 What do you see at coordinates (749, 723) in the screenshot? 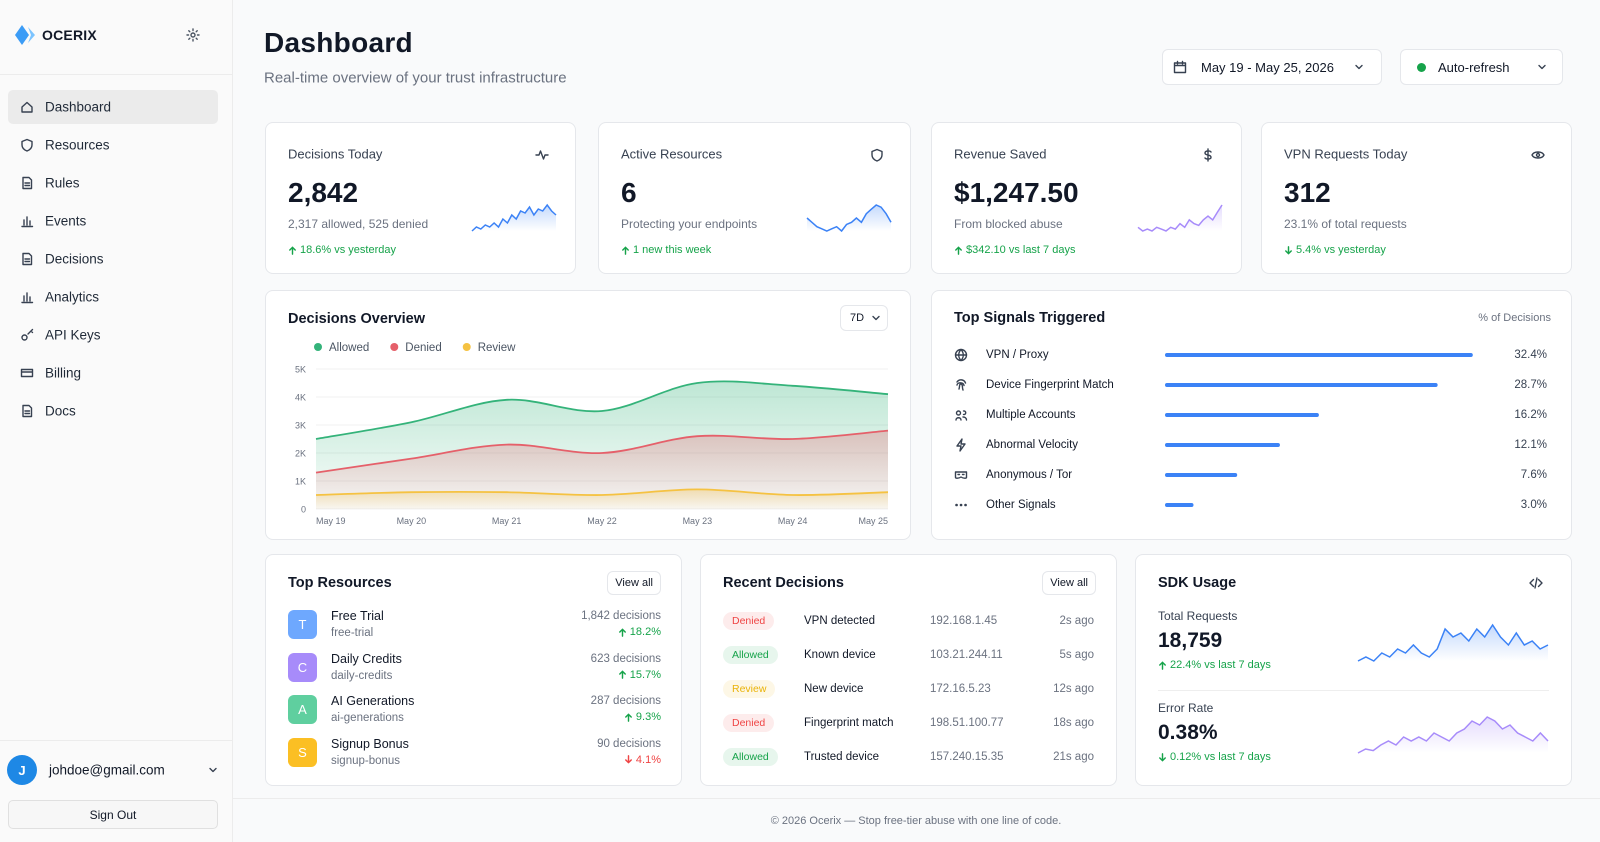
I see `status-pill: Denied` at bounding box center [749, 723].